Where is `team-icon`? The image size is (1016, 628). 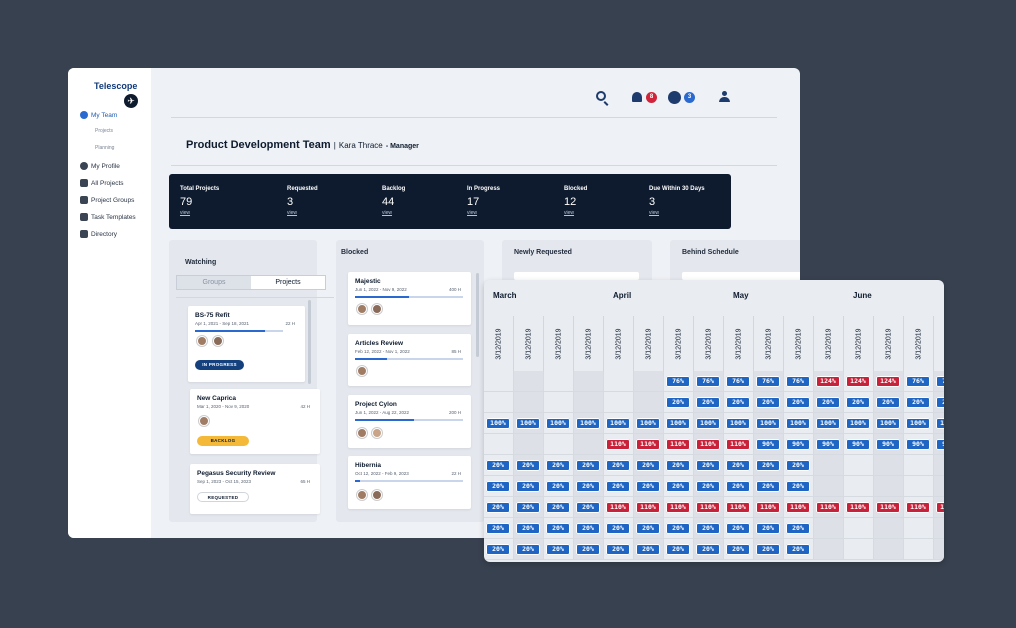 team-icon is located at coordinates (674, 97).